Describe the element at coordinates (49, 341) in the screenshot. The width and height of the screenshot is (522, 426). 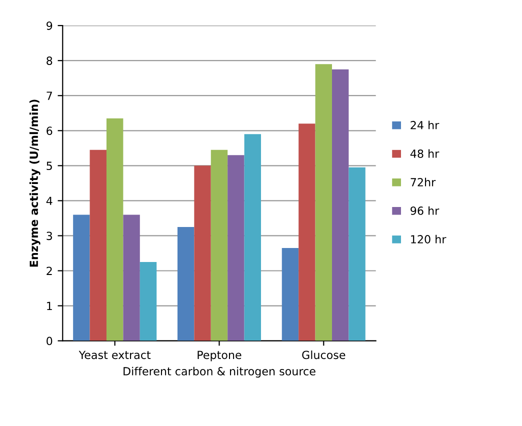
I see `y-tick-label: 0` at that location.